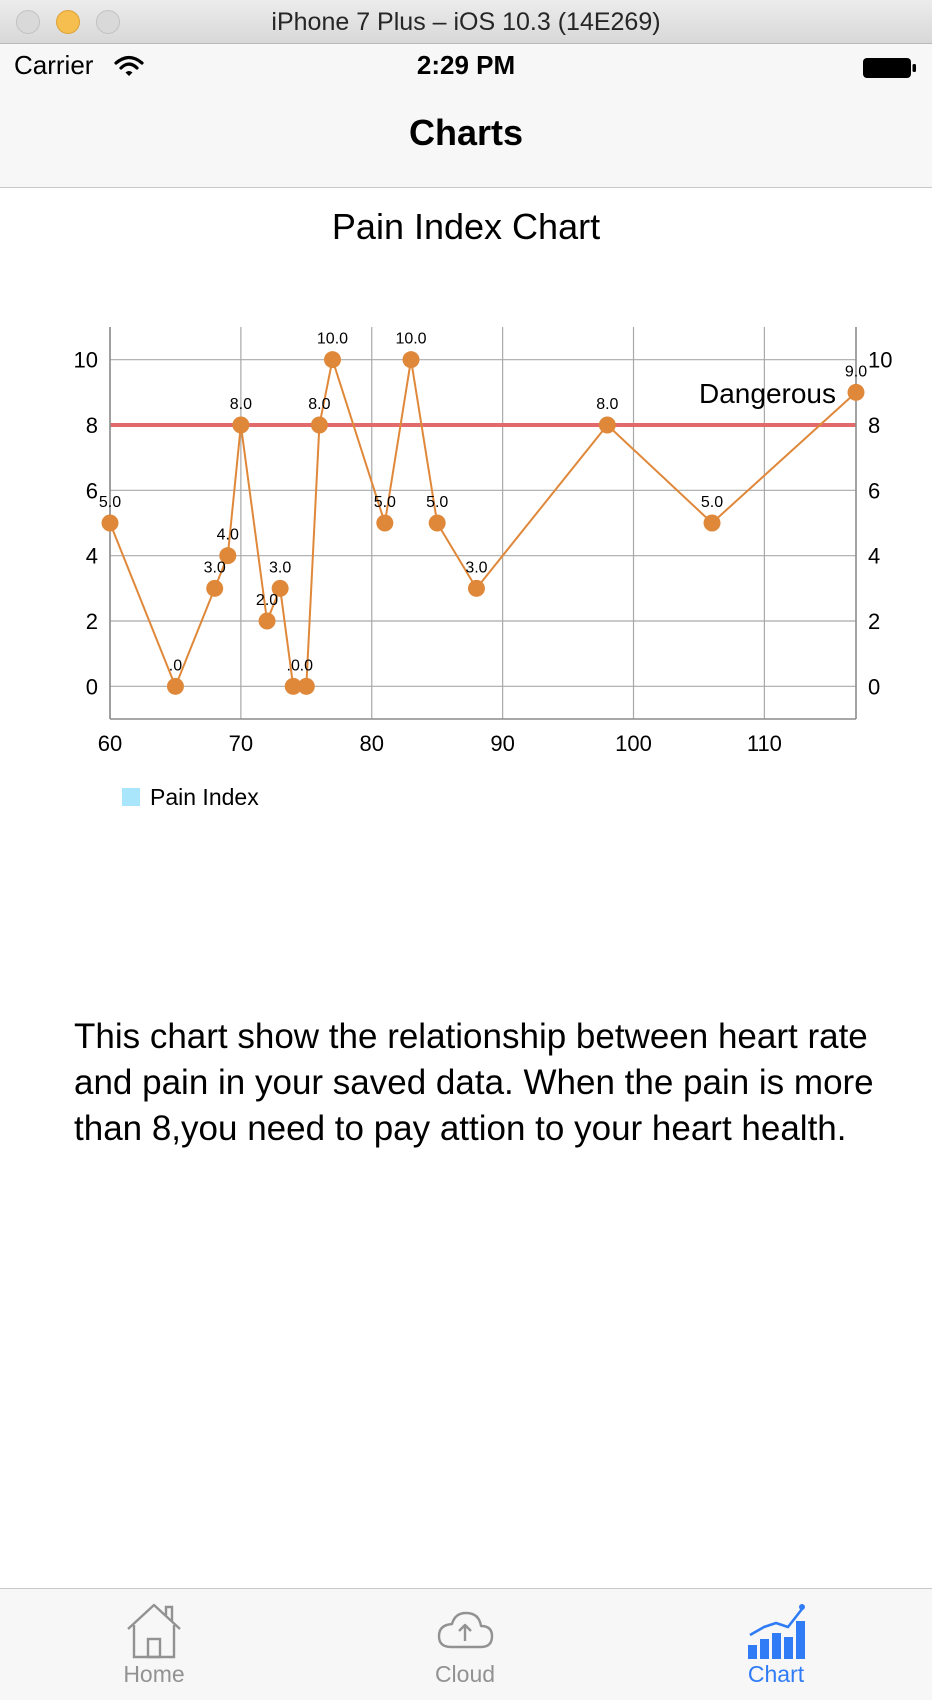 This screenshot has height=1700, width=932. What do you see at coordinates (241, 404) in the screenshot?
I see `data-label-4: 8.0` at bounding box center [241, 404].